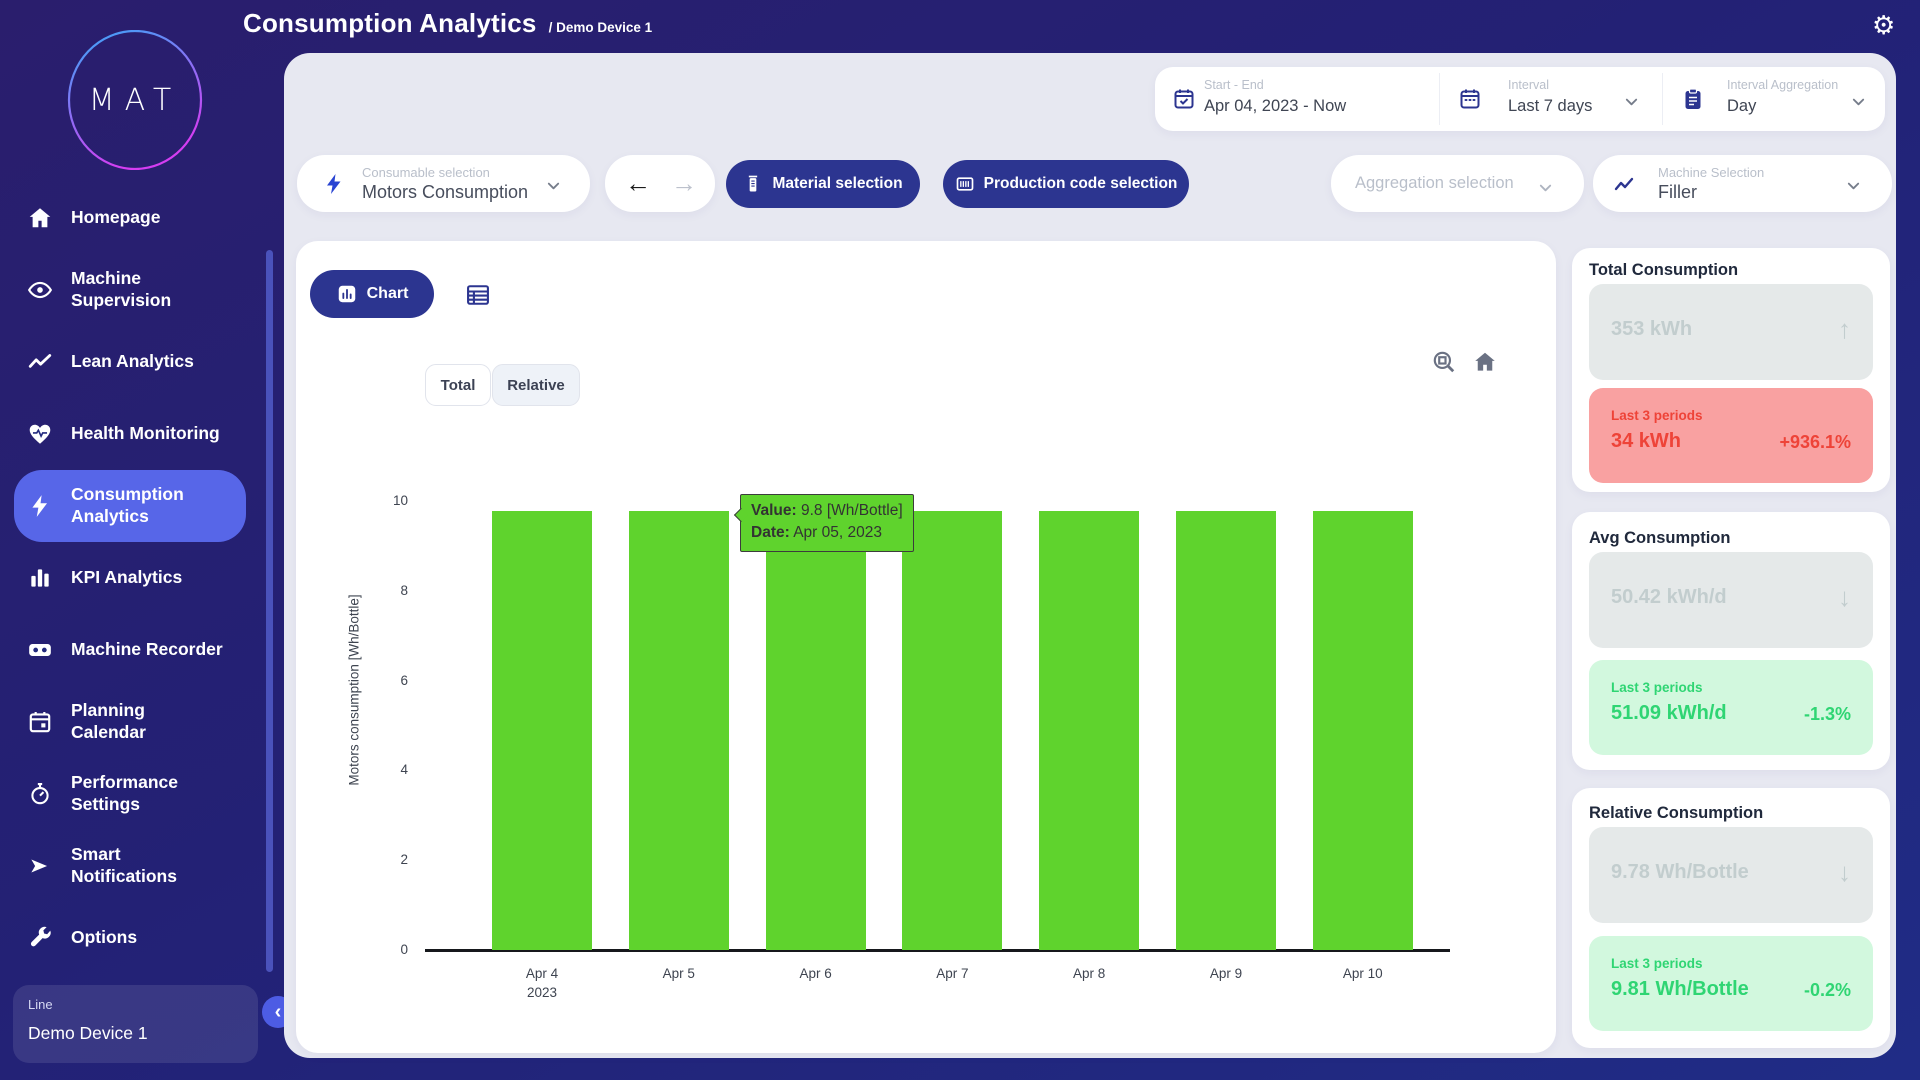 Image resolution: width=1920 pixels, height=1080 pixels. I want to click on sidebar-item-machine-supervision: Machine Supervision, so click(132, 290).